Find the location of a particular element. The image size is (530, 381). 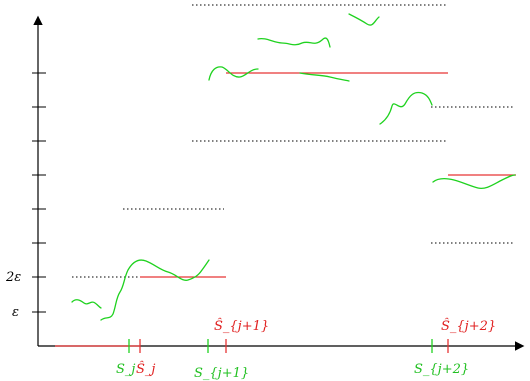

label-shat-j: Ŝ_j is located at coordinates (145, 368).